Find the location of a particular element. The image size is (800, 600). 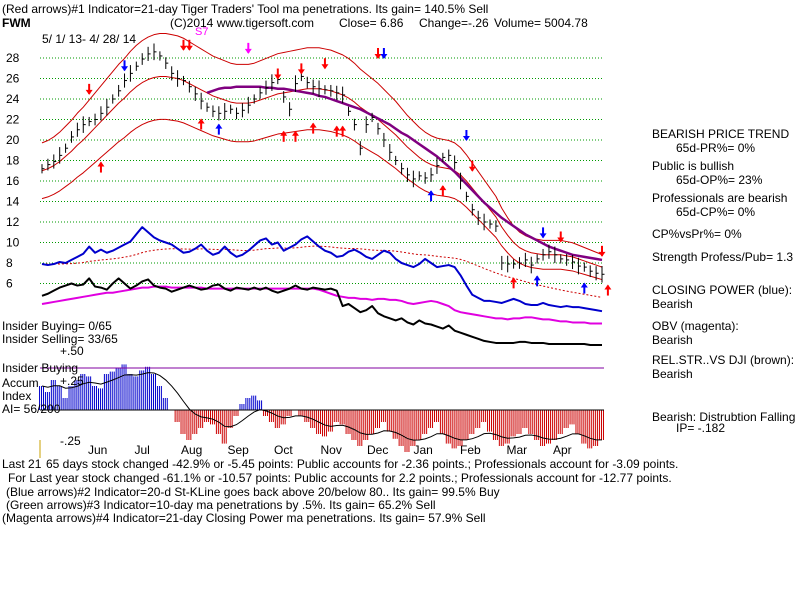

copyright: (C)2014 www.tigersoft.com is located at coordinates (242, 23).